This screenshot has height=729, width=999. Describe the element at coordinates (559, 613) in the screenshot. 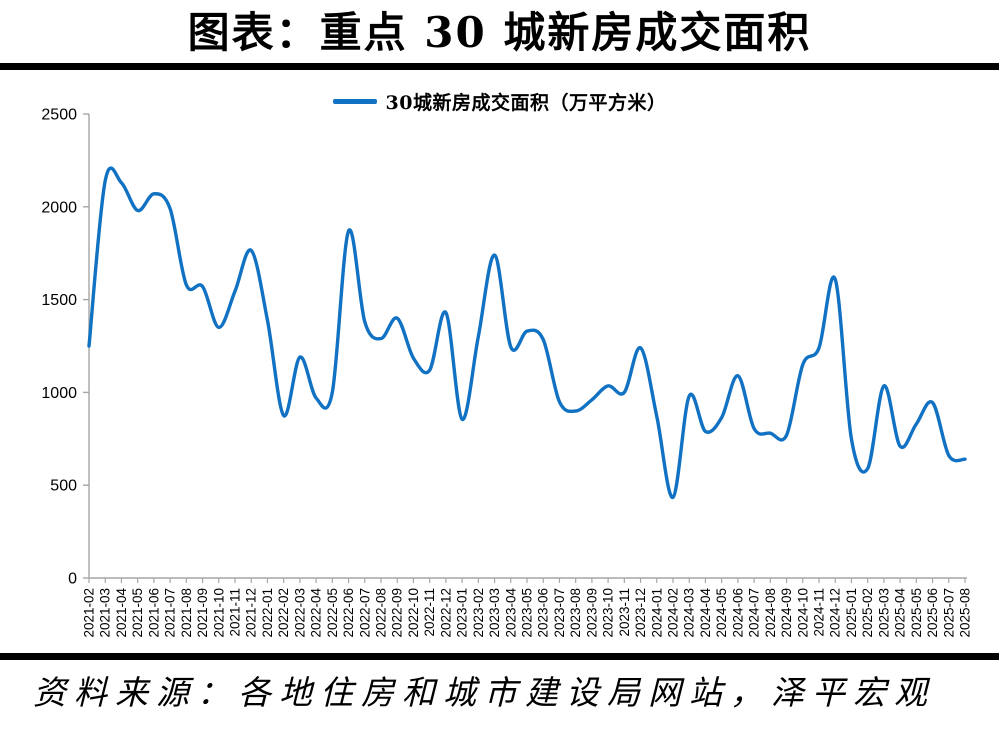

I see `x-tick-label: 2023-07` at that location.